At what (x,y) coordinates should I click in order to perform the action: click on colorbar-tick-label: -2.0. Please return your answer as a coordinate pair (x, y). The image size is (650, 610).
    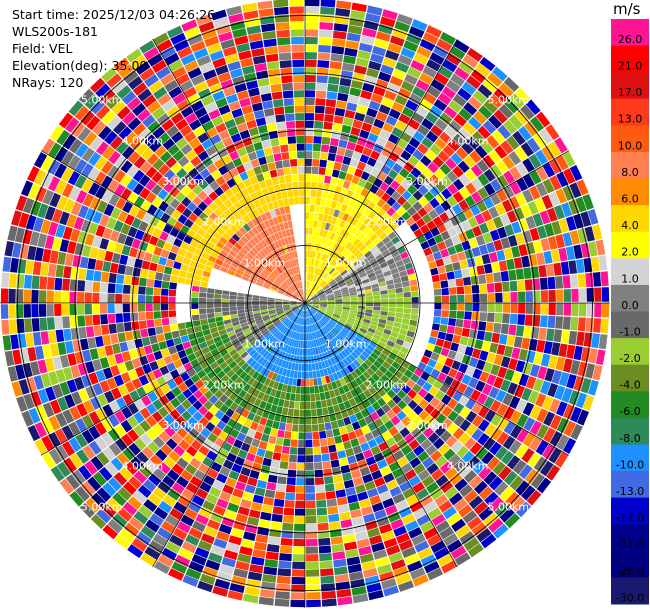
    Looking at the image, I should click on (629, 358).